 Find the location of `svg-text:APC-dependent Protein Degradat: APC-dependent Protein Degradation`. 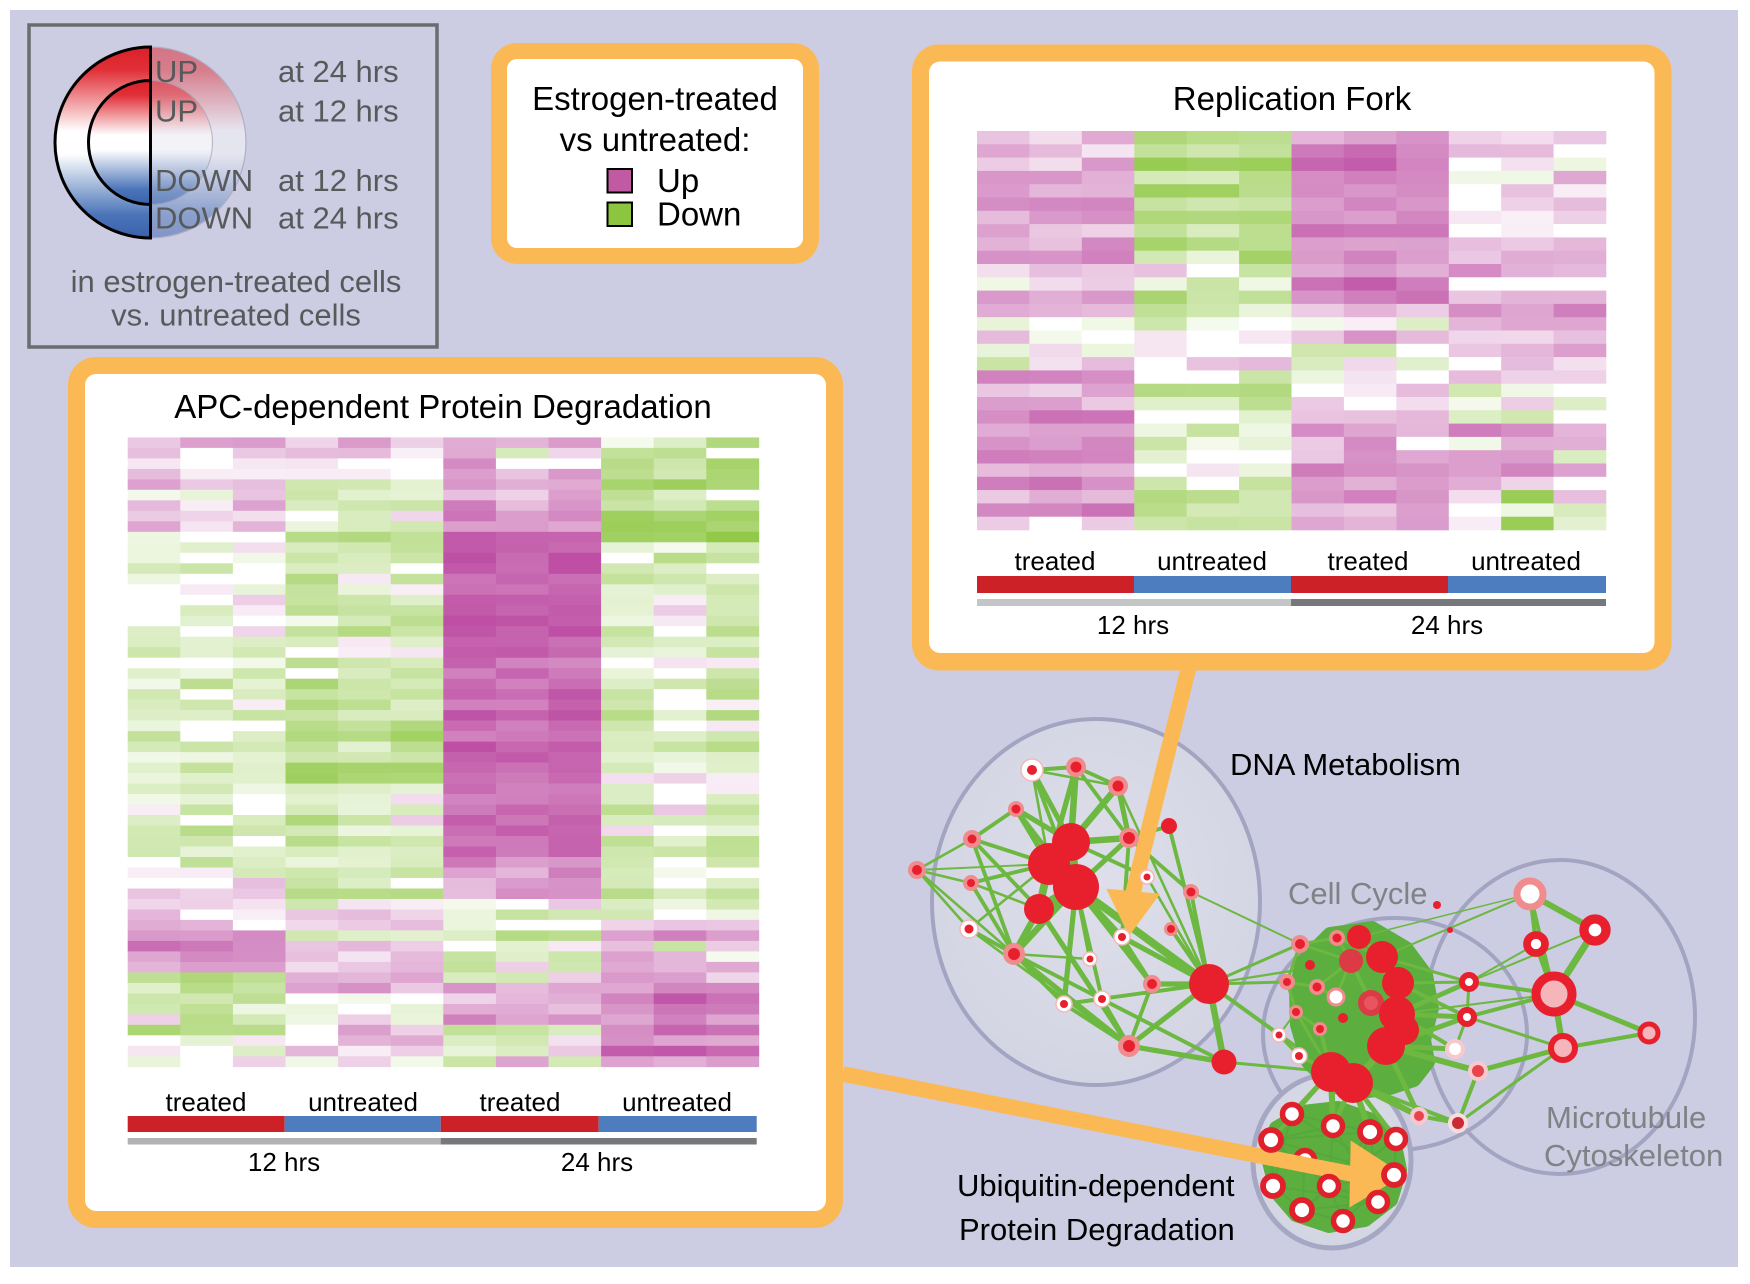

svg-text:APC-dependent Protein Degradat: APC-dependent Protein Degradation is located at coordinates (443, 406).